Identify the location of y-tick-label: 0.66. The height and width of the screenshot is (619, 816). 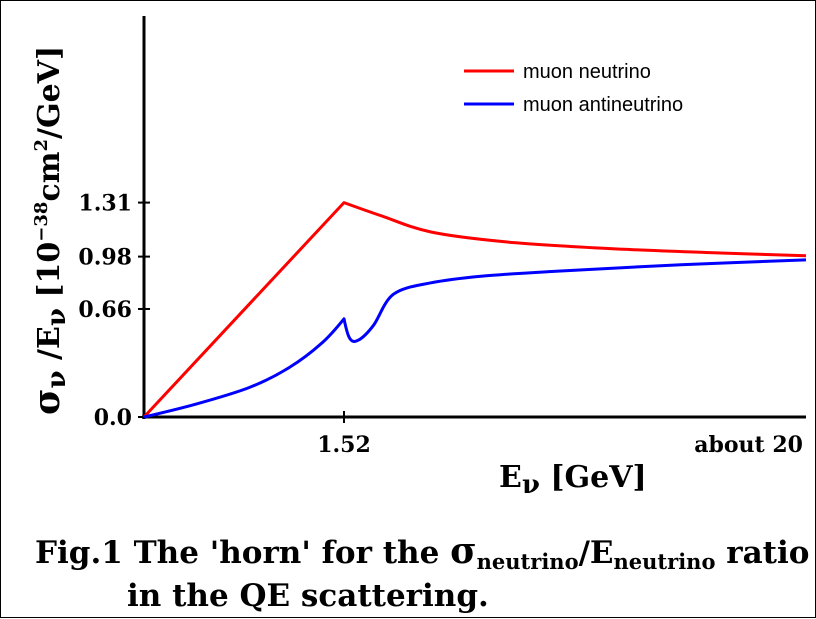
(105, 310).